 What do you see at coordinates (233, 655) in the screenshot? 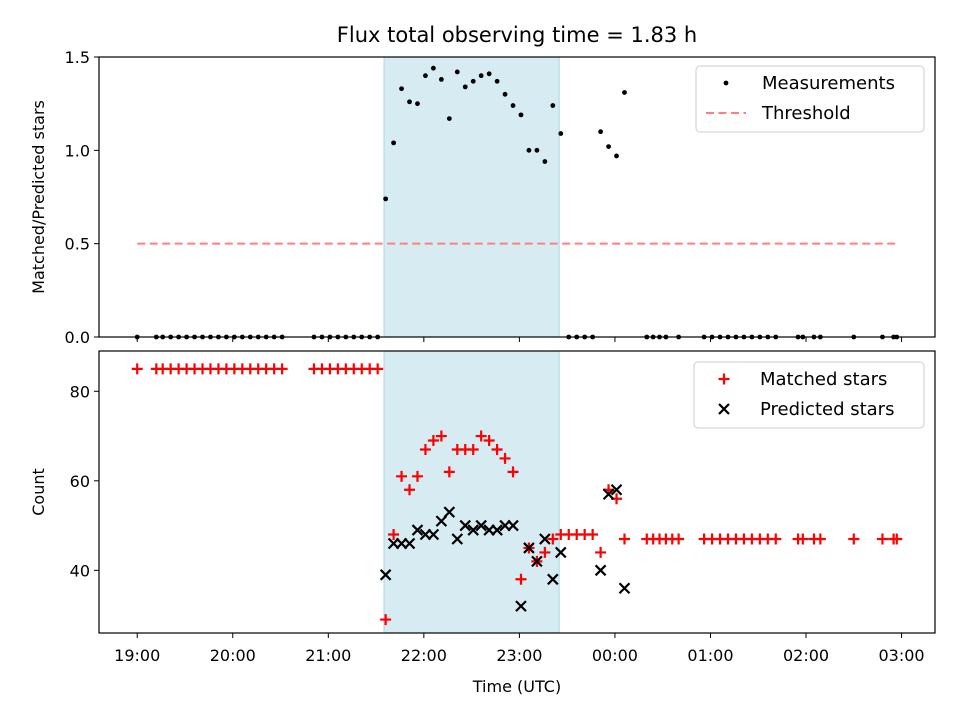
I see `x-tick-label: 20:00` at bounding box center [233, 655].